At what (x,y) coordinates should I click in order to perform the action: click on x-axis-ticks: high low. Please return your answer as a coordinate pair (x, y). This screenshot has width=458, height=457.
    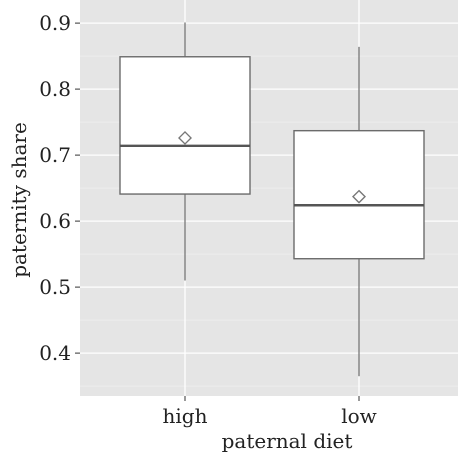
    Looking at the image, I should click on (270, 412).